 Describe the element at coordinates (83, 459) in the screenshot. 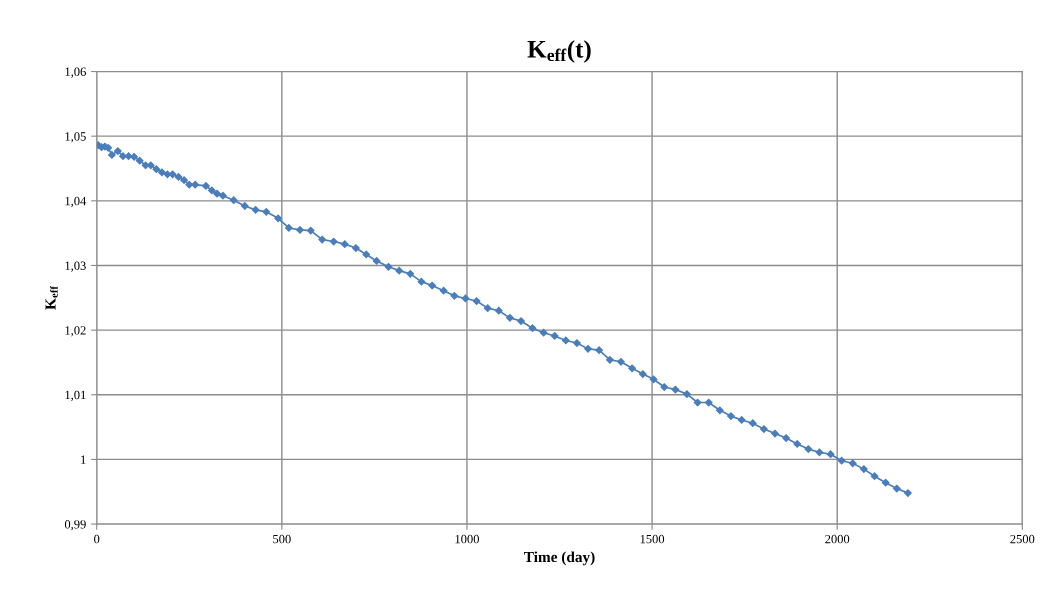

I see `y-tick-label: 1` at that location.